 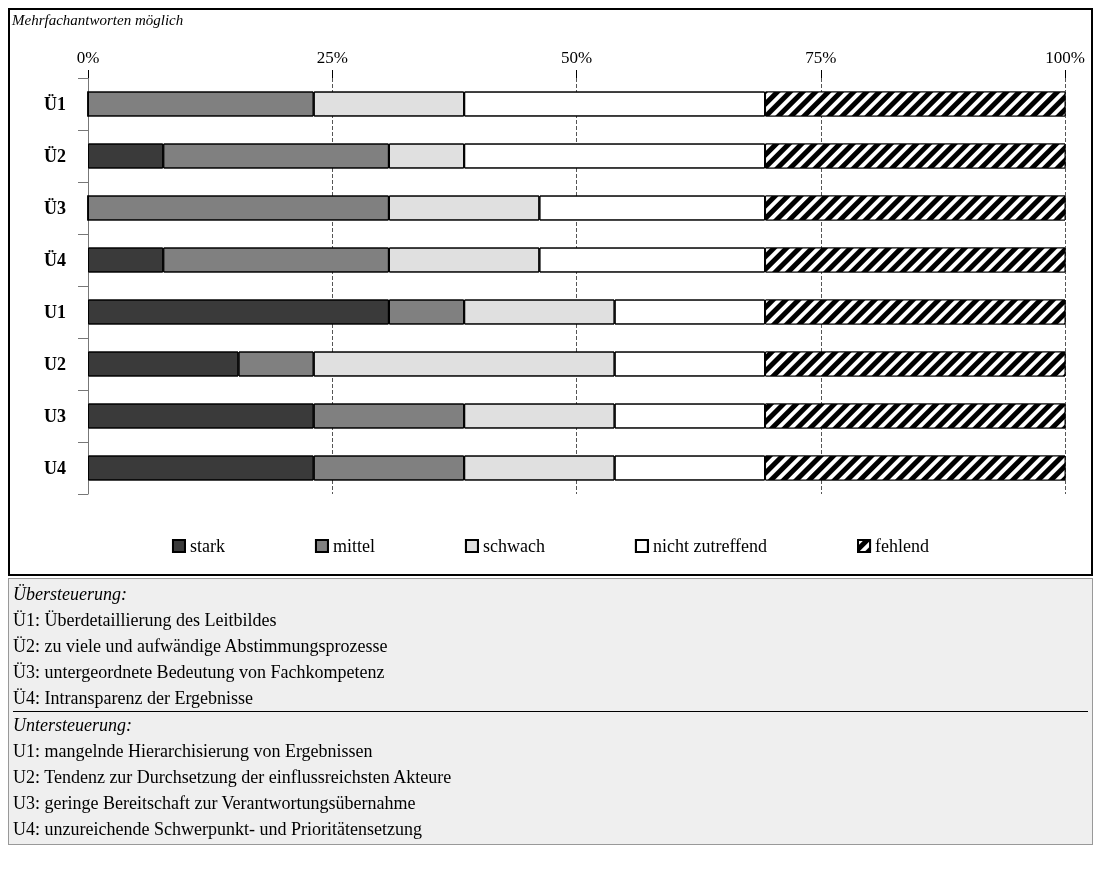 What do you see at coordinates (821, 57) in the screenshot?
I see `x-tick-label: 75%` at bounding box center [821, 57].